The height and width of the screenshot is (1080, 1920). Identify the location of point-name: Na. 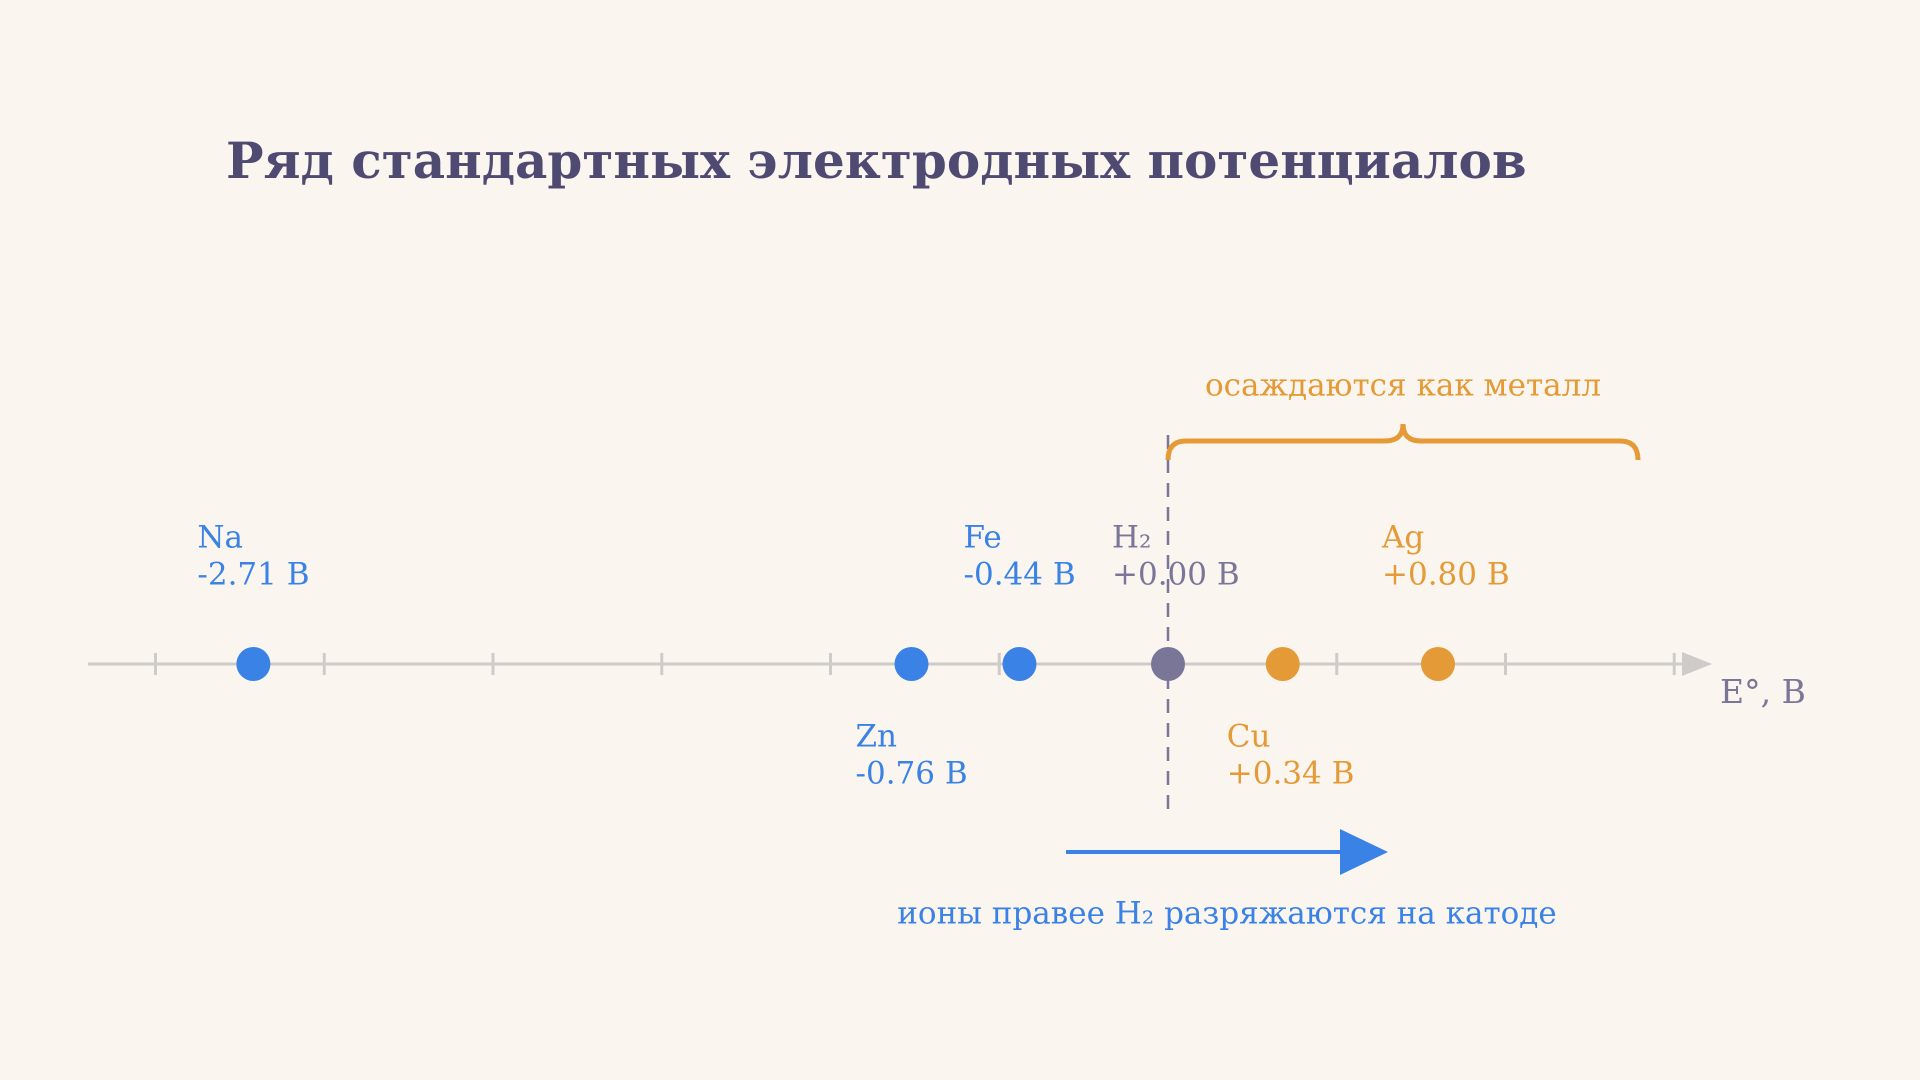
(220, 538).